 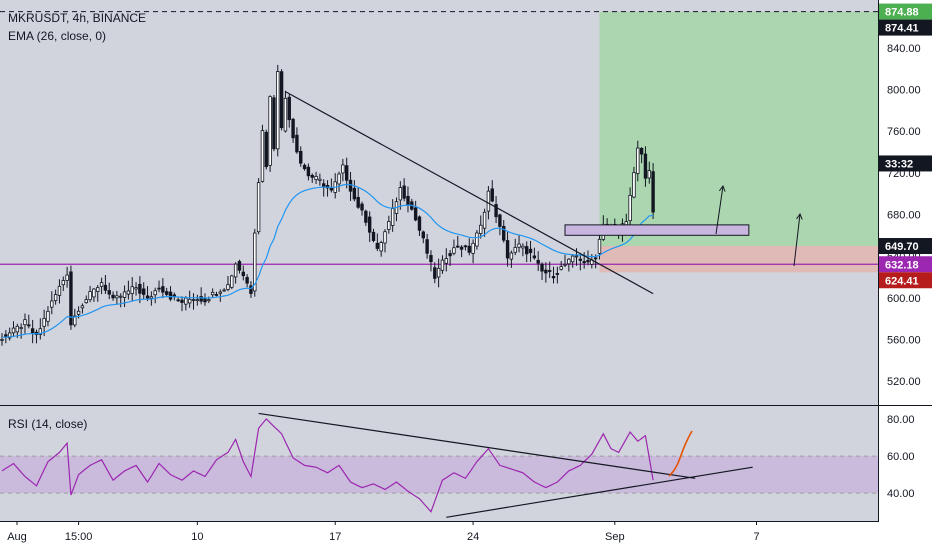 What do you see at coordinates (57, 36) in the screenshot?
I see `ema-legend: EMA (26, close, 0)` at bounding box center [57, 36].